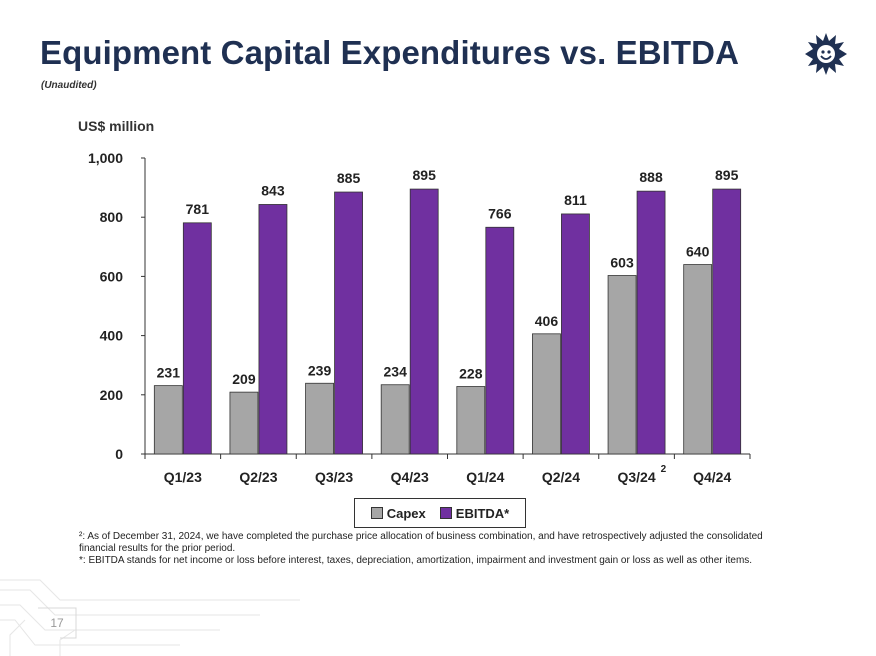  I want to click on data-label-ebitda: 781, so click(198, 209).